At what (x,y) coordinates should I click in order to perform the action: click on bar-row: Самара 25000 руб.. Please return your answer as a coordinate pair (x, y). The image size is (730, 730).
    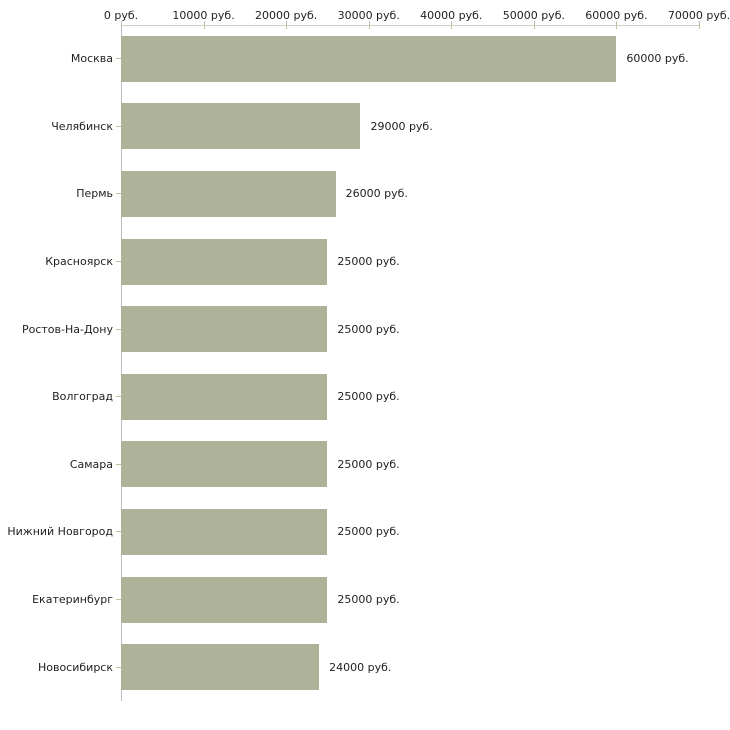
    Looking at the image, I should click on (384, 465).